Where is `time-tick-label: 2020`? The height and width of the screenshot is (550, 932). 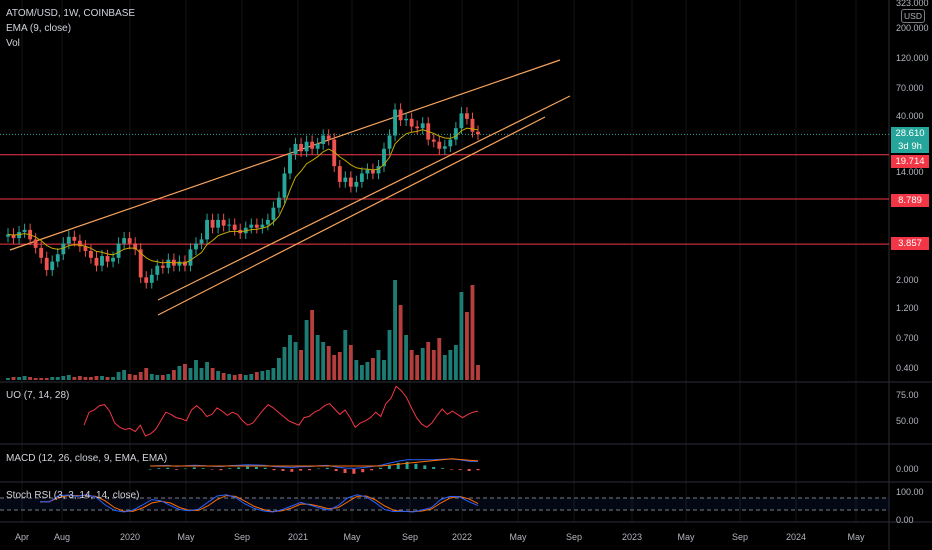 time-tick-label: 2020 is located at coordinates (130, 537).